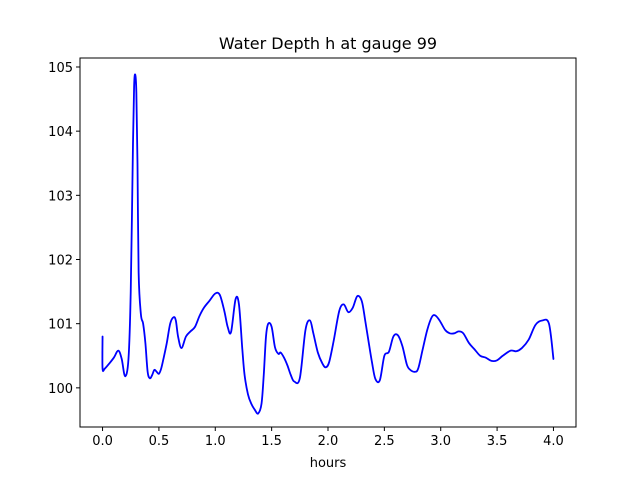 This screenshot has width=640, height=480. Describe the element at coordinates (60, 68) in the screenshot. I see `y-tick-label: 105` at that location.